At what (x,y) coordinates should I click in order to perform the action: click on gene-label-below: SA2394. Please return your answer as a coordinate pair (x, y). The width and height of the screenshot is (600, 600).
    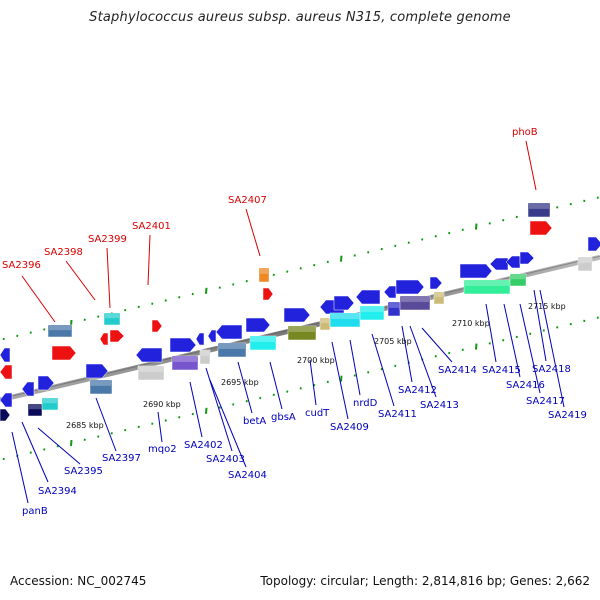
    Looking at the image, I should click on (57, 491).